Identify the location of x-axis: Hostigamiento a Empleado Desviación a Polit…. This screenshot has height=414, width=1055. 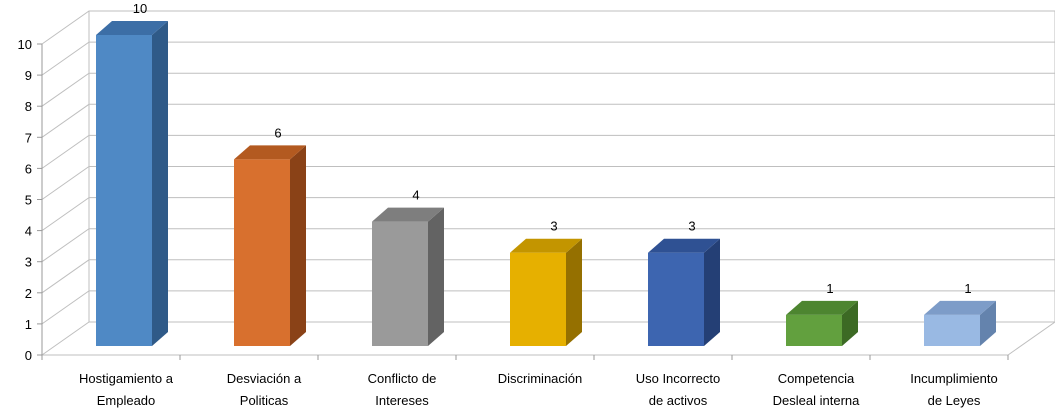
(525, 381).